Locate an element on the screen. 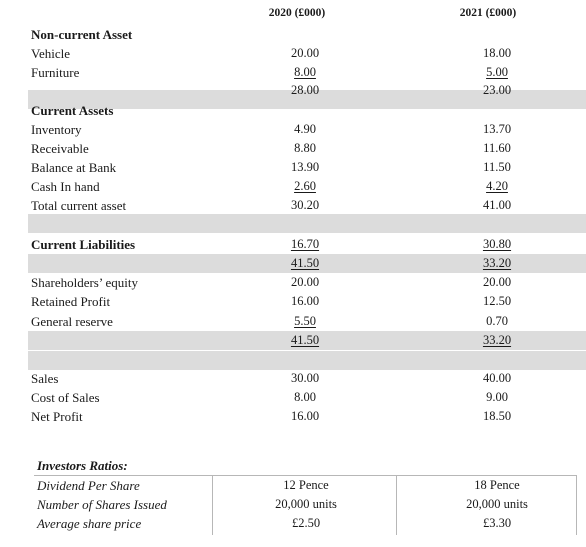 This screenshot has width=586, height=547. value-2021: 18 Pence is located at coordinates (497, 485).